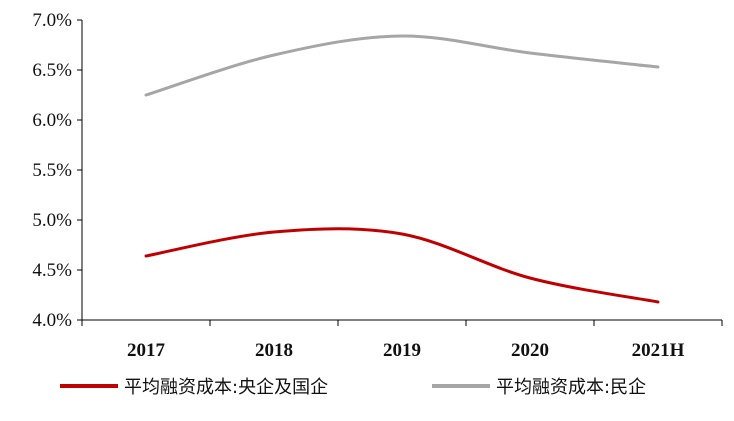 The image size is (734, 421). I want to click on x-tick-label: 2020, so click(530, 350).